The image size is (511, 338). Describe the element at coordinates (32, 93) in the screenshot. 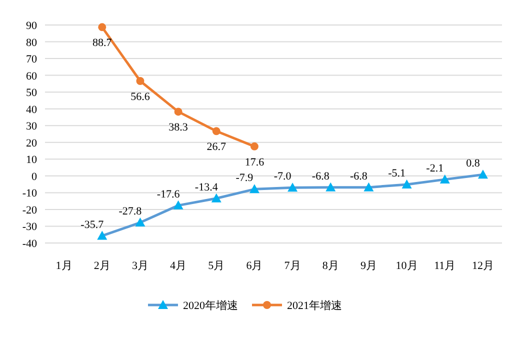

I see `y-tick-label: 50` at that location.